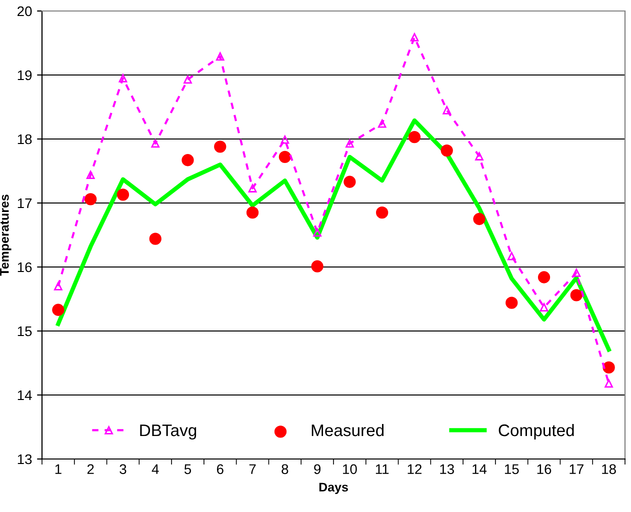  I want to click on x-tick-label: 15, so click(511, 469).